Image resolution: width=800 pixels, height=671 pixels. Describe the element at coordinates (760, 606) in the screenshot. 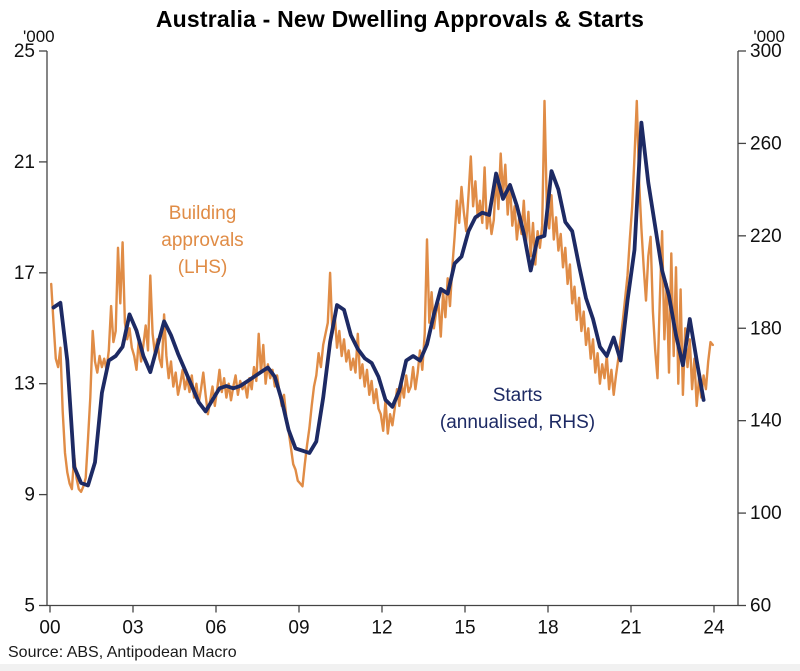

I see `right-axis-tick-label: 60` at that location.